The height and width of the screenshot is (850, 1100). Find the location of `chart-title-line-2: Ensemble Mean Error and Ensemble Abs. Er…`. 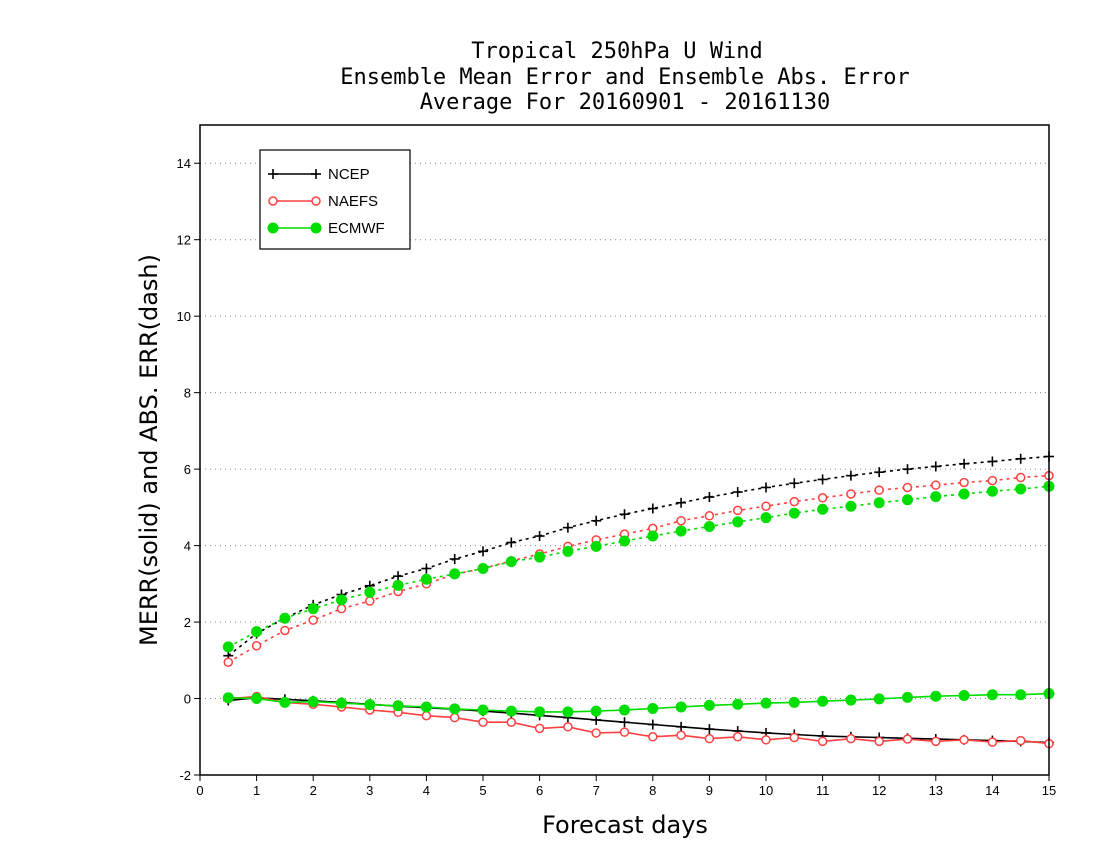

chart-title-line-2: Ensemble Mean Error and Ensemble Abs. Er… is located at coordinates (625, 77).